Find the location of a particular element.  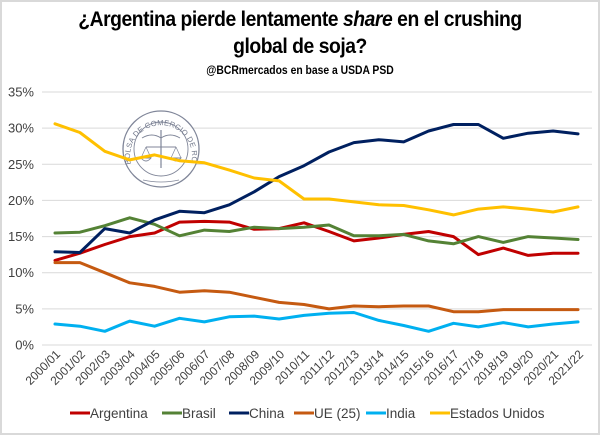

y-axis: 0% 5% 10% 15% 20% 25% 30% 35% is located at coordinates (21, 219).